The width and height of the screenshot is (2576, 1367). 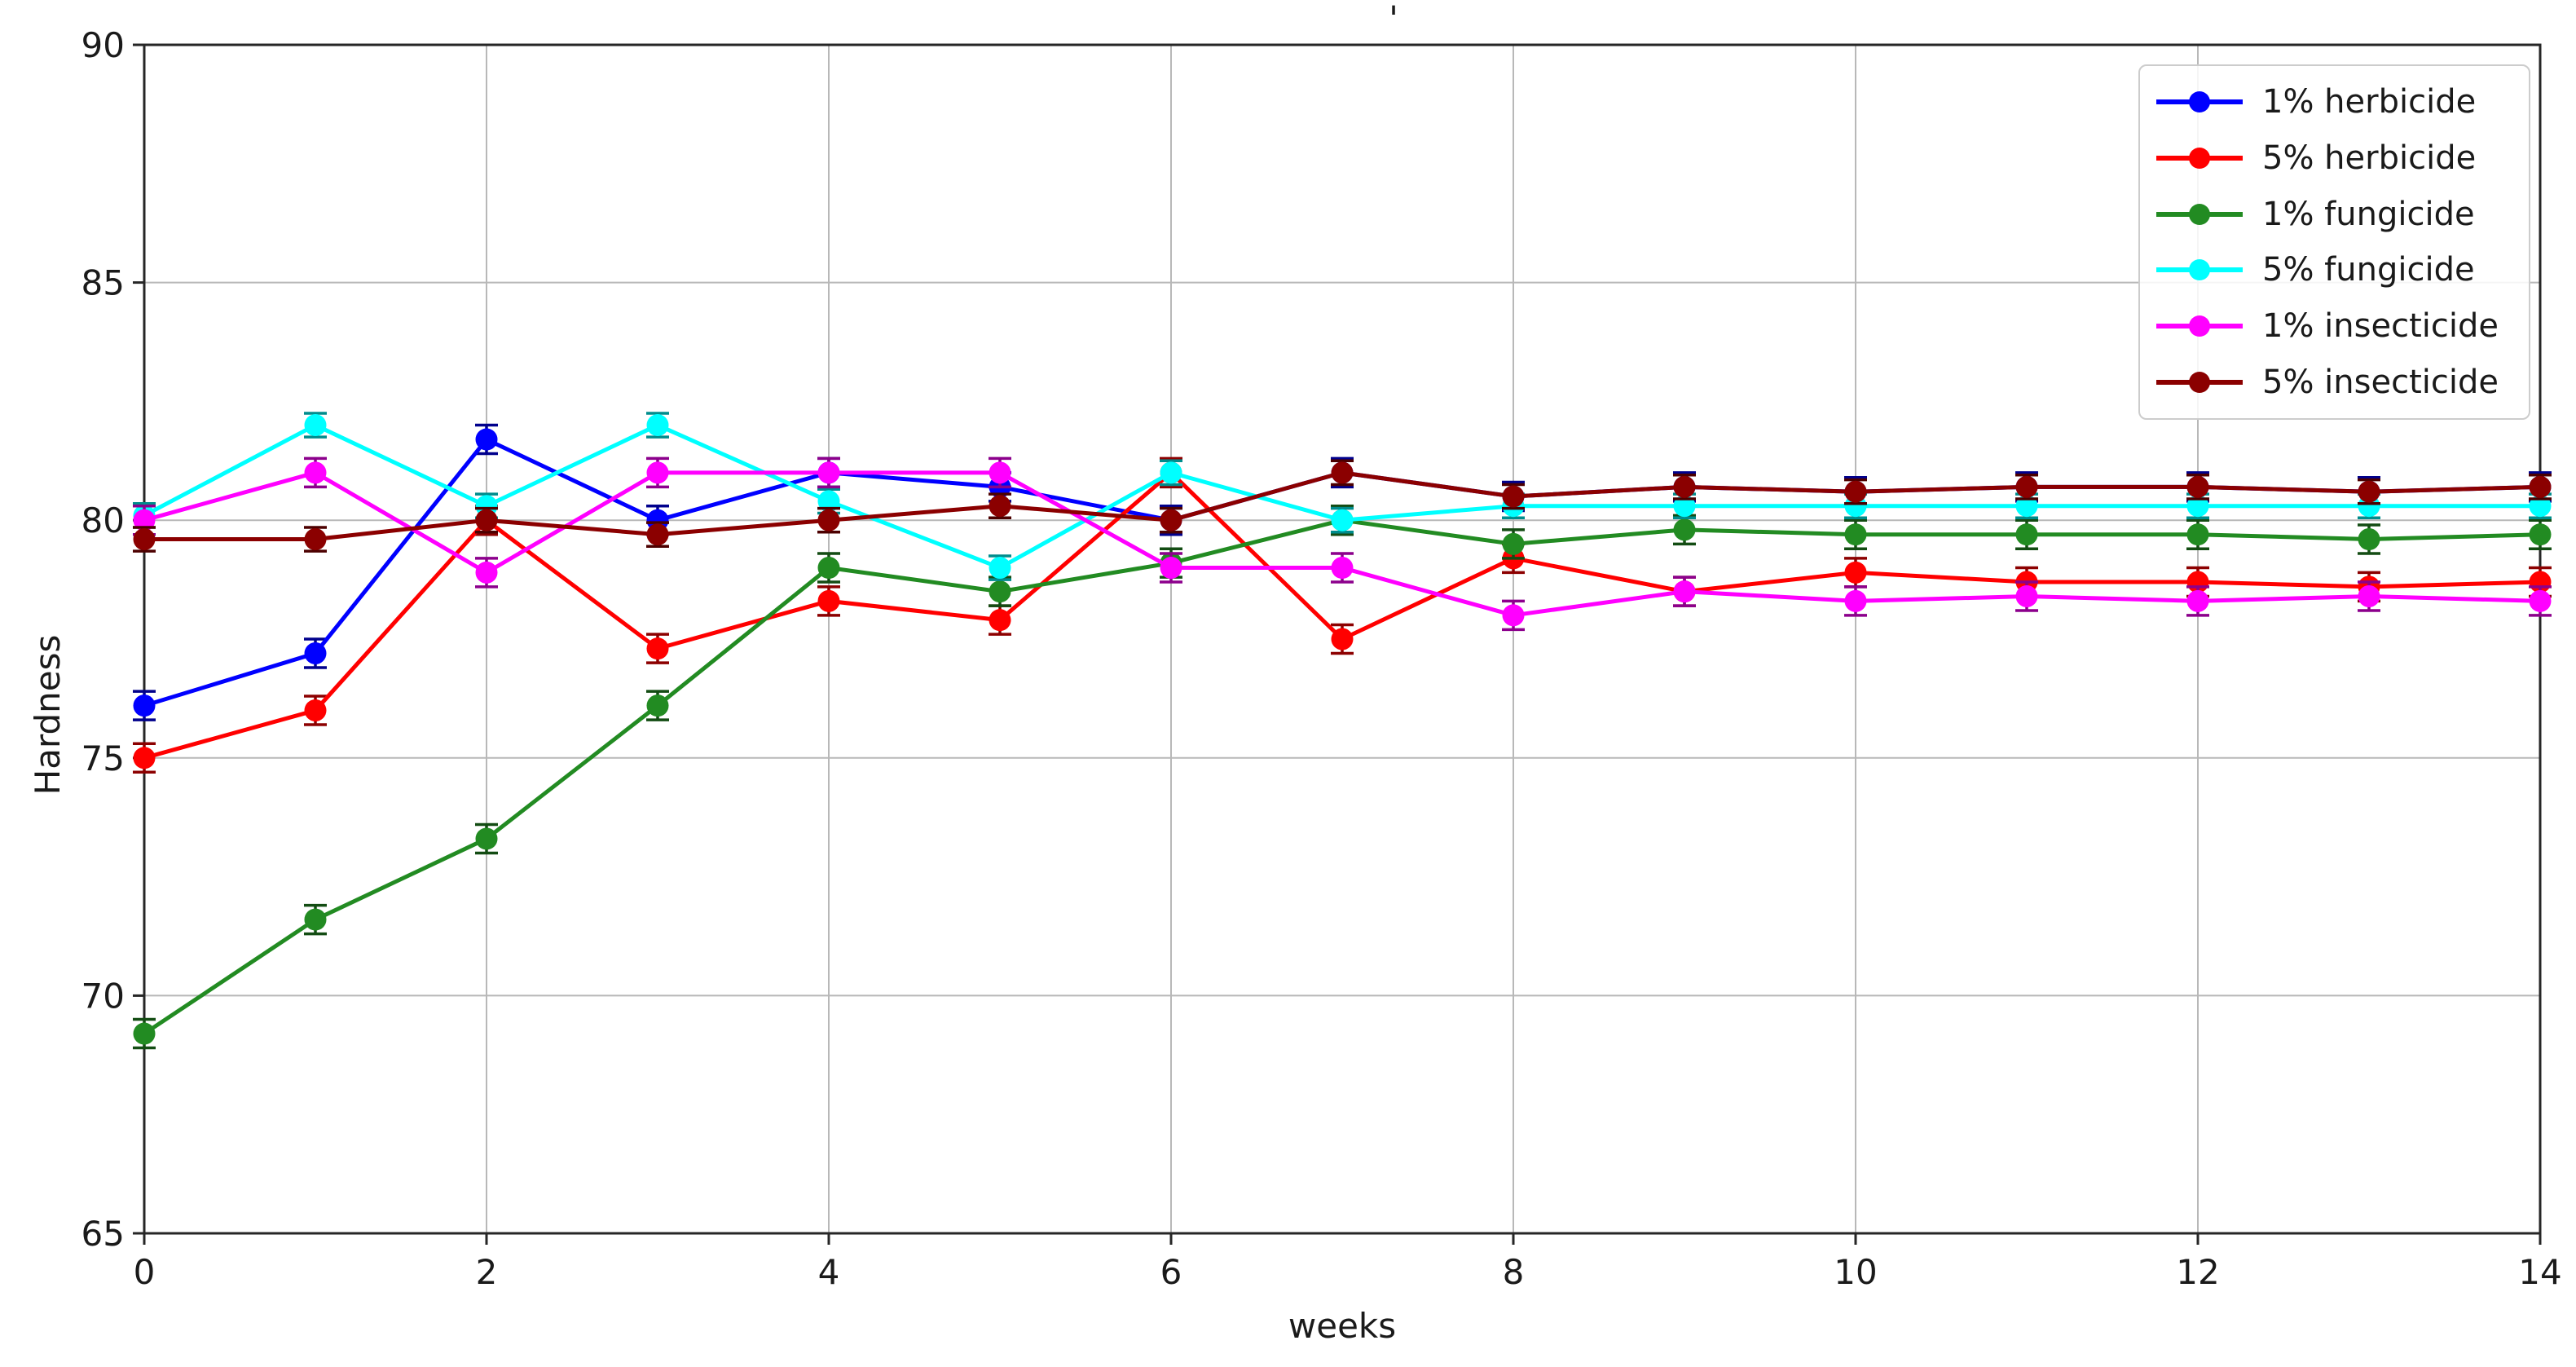 I want to click on legend-marker-5pct-fungicide, so click(x=2200, y=270).